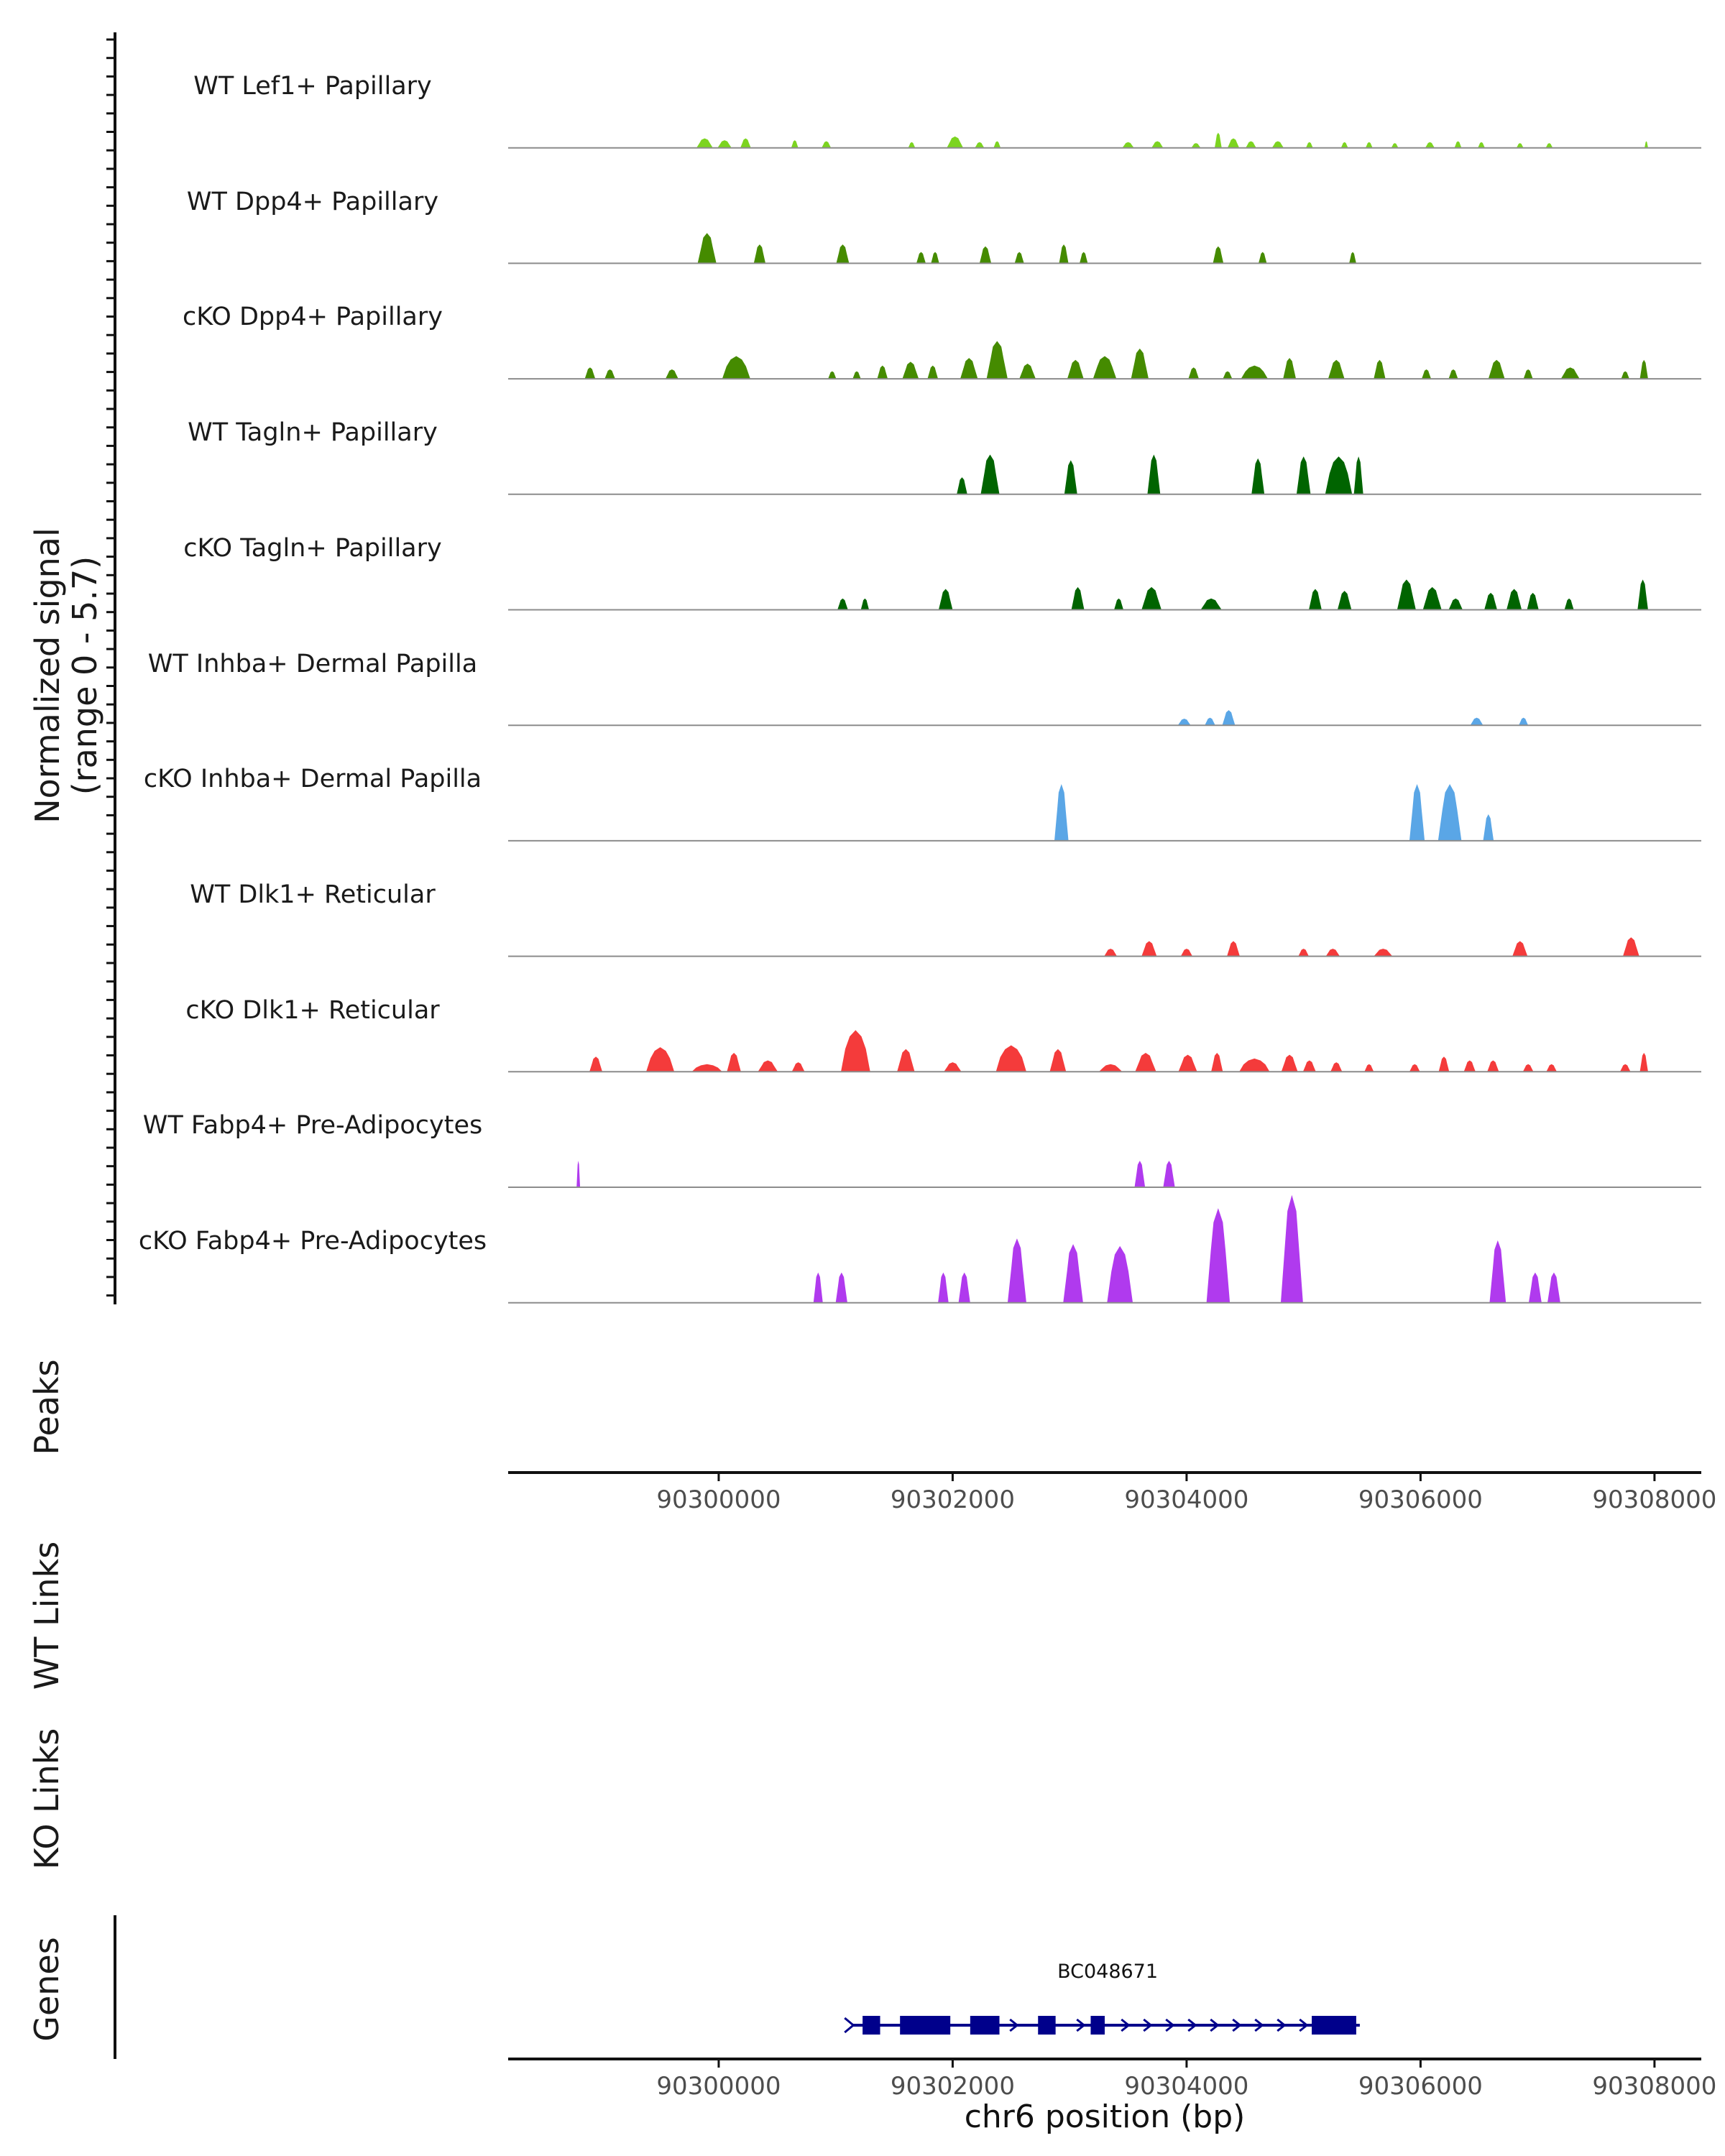 The width and height of the screenshot is (1725, 2156). What do you see at coordinates (47, 676) in the screenshot?
I see `y-axis-title-main: Normalized signal` at bounding box center [47, 676].